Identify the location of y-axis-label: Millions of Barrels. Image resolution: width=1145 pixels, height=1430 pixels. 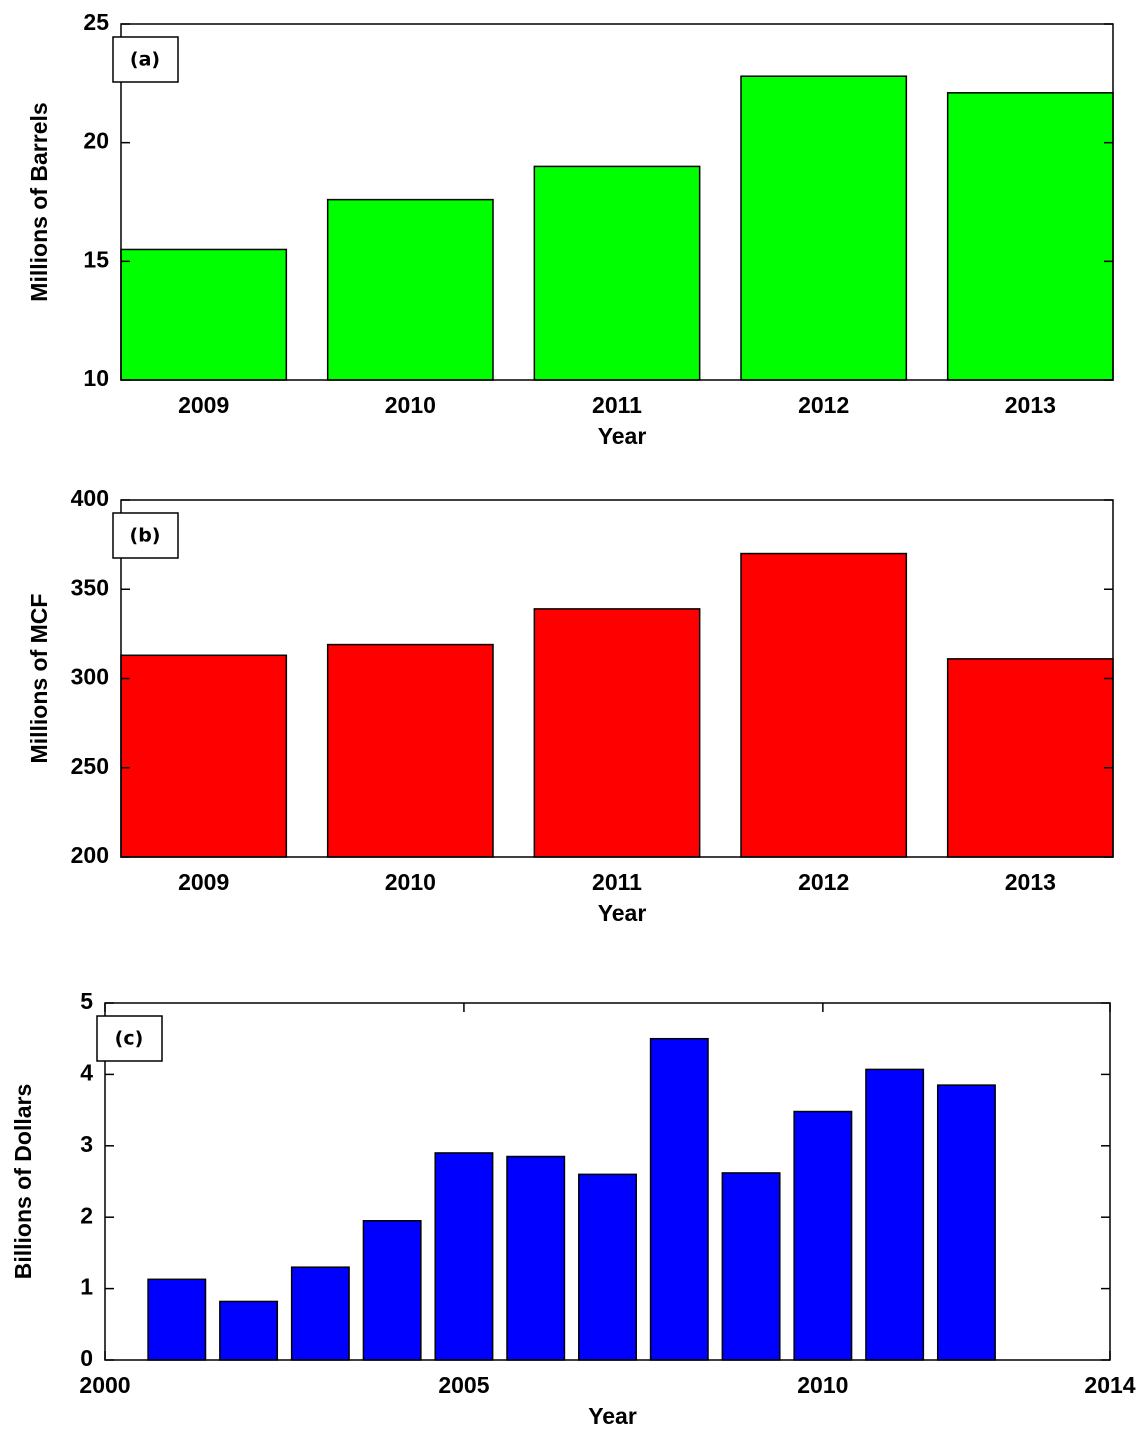
(39, 201).